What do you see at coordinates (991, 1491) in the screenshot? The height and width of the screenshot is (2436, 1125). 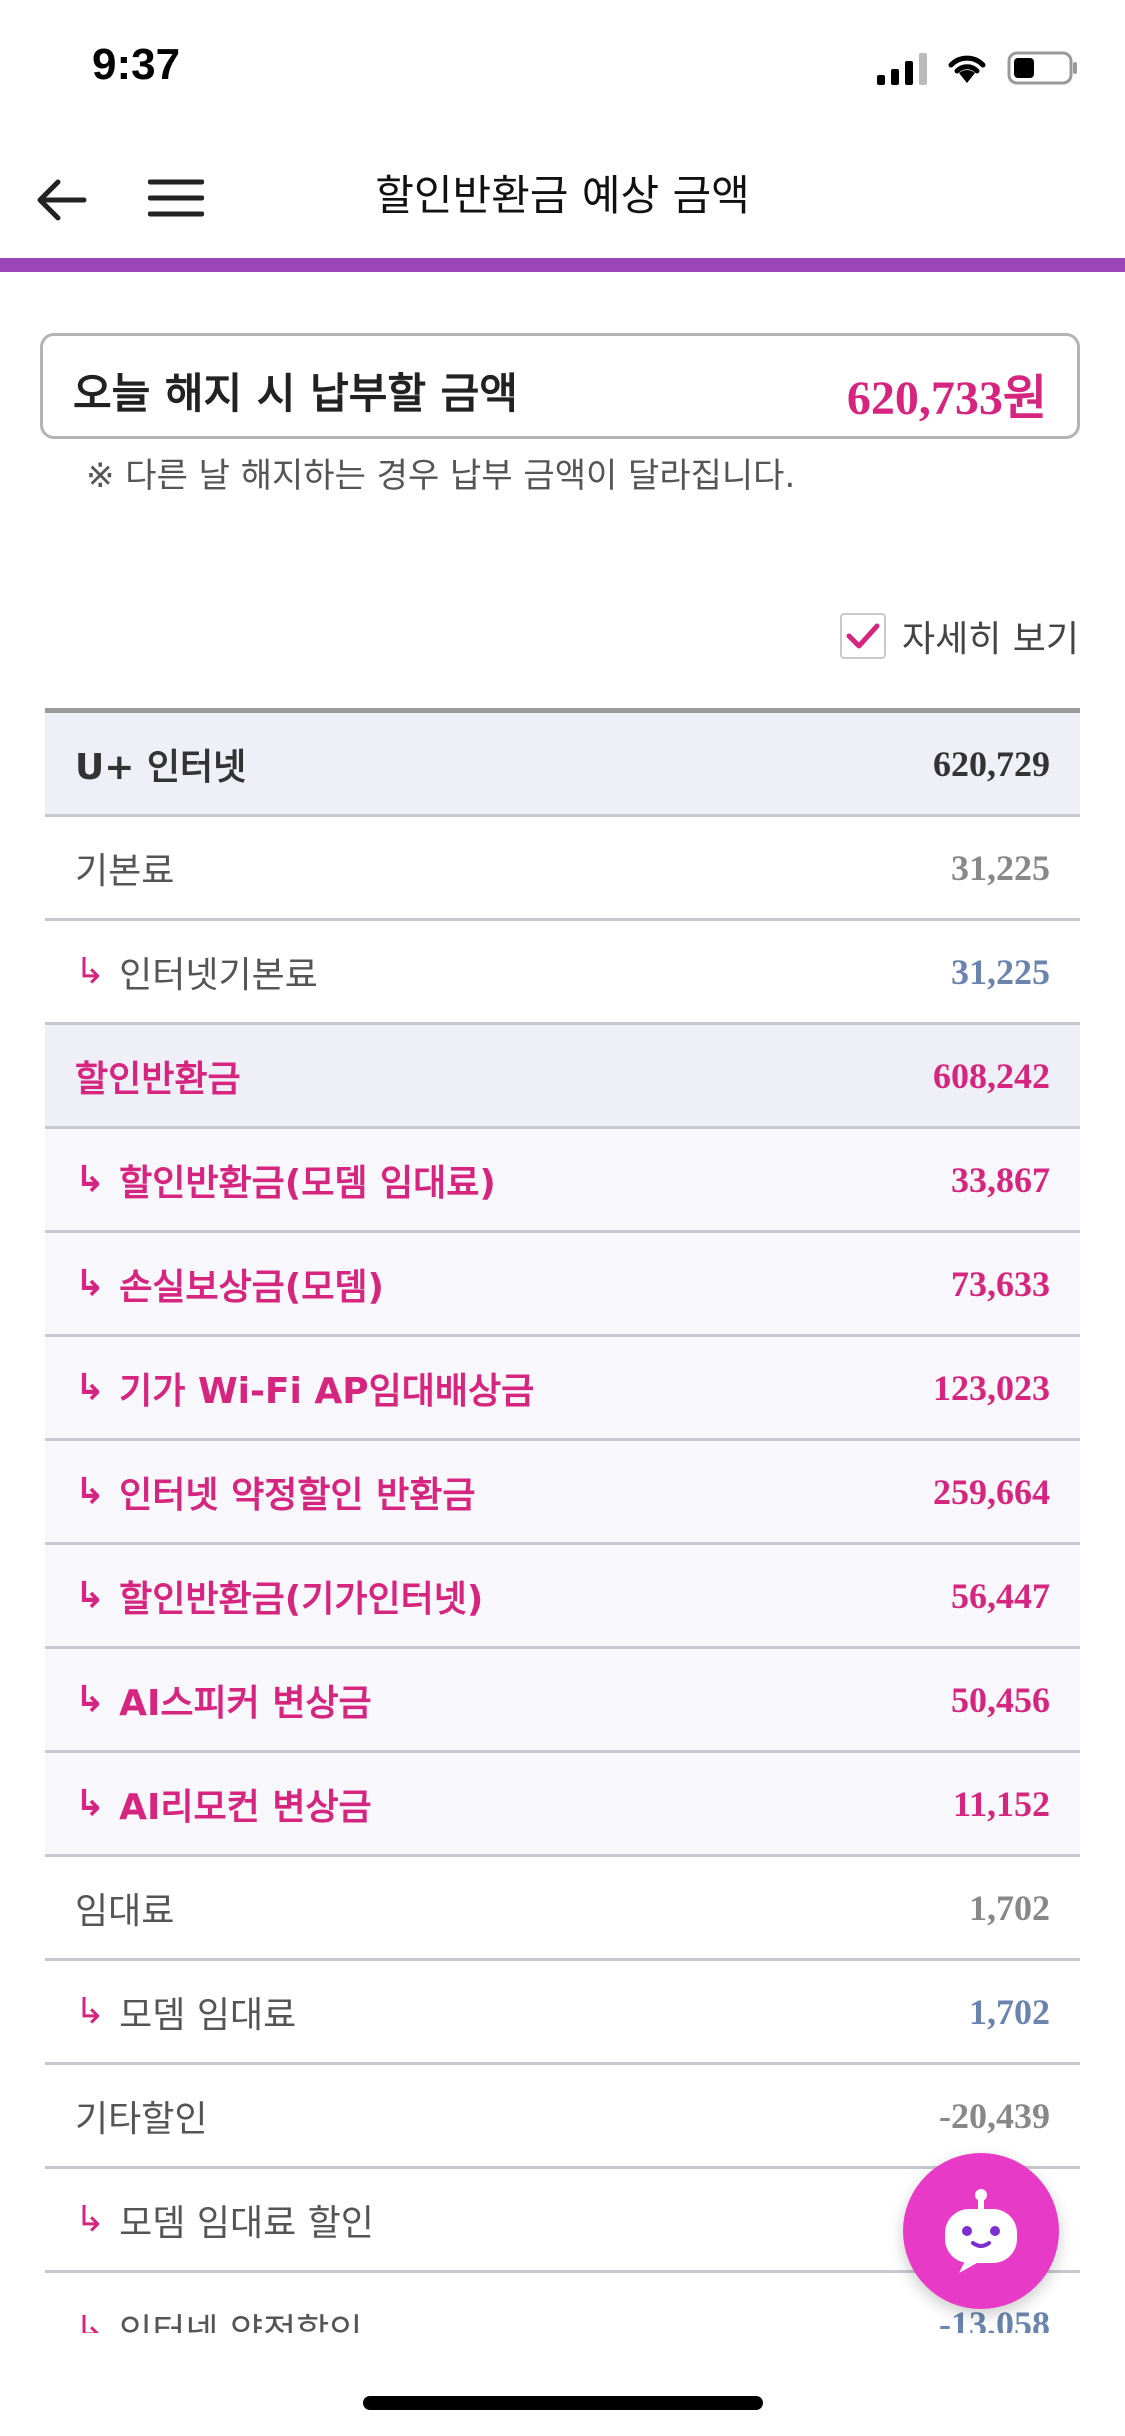 I see `row-value: 259,664` at bounding box center [991, 1491].